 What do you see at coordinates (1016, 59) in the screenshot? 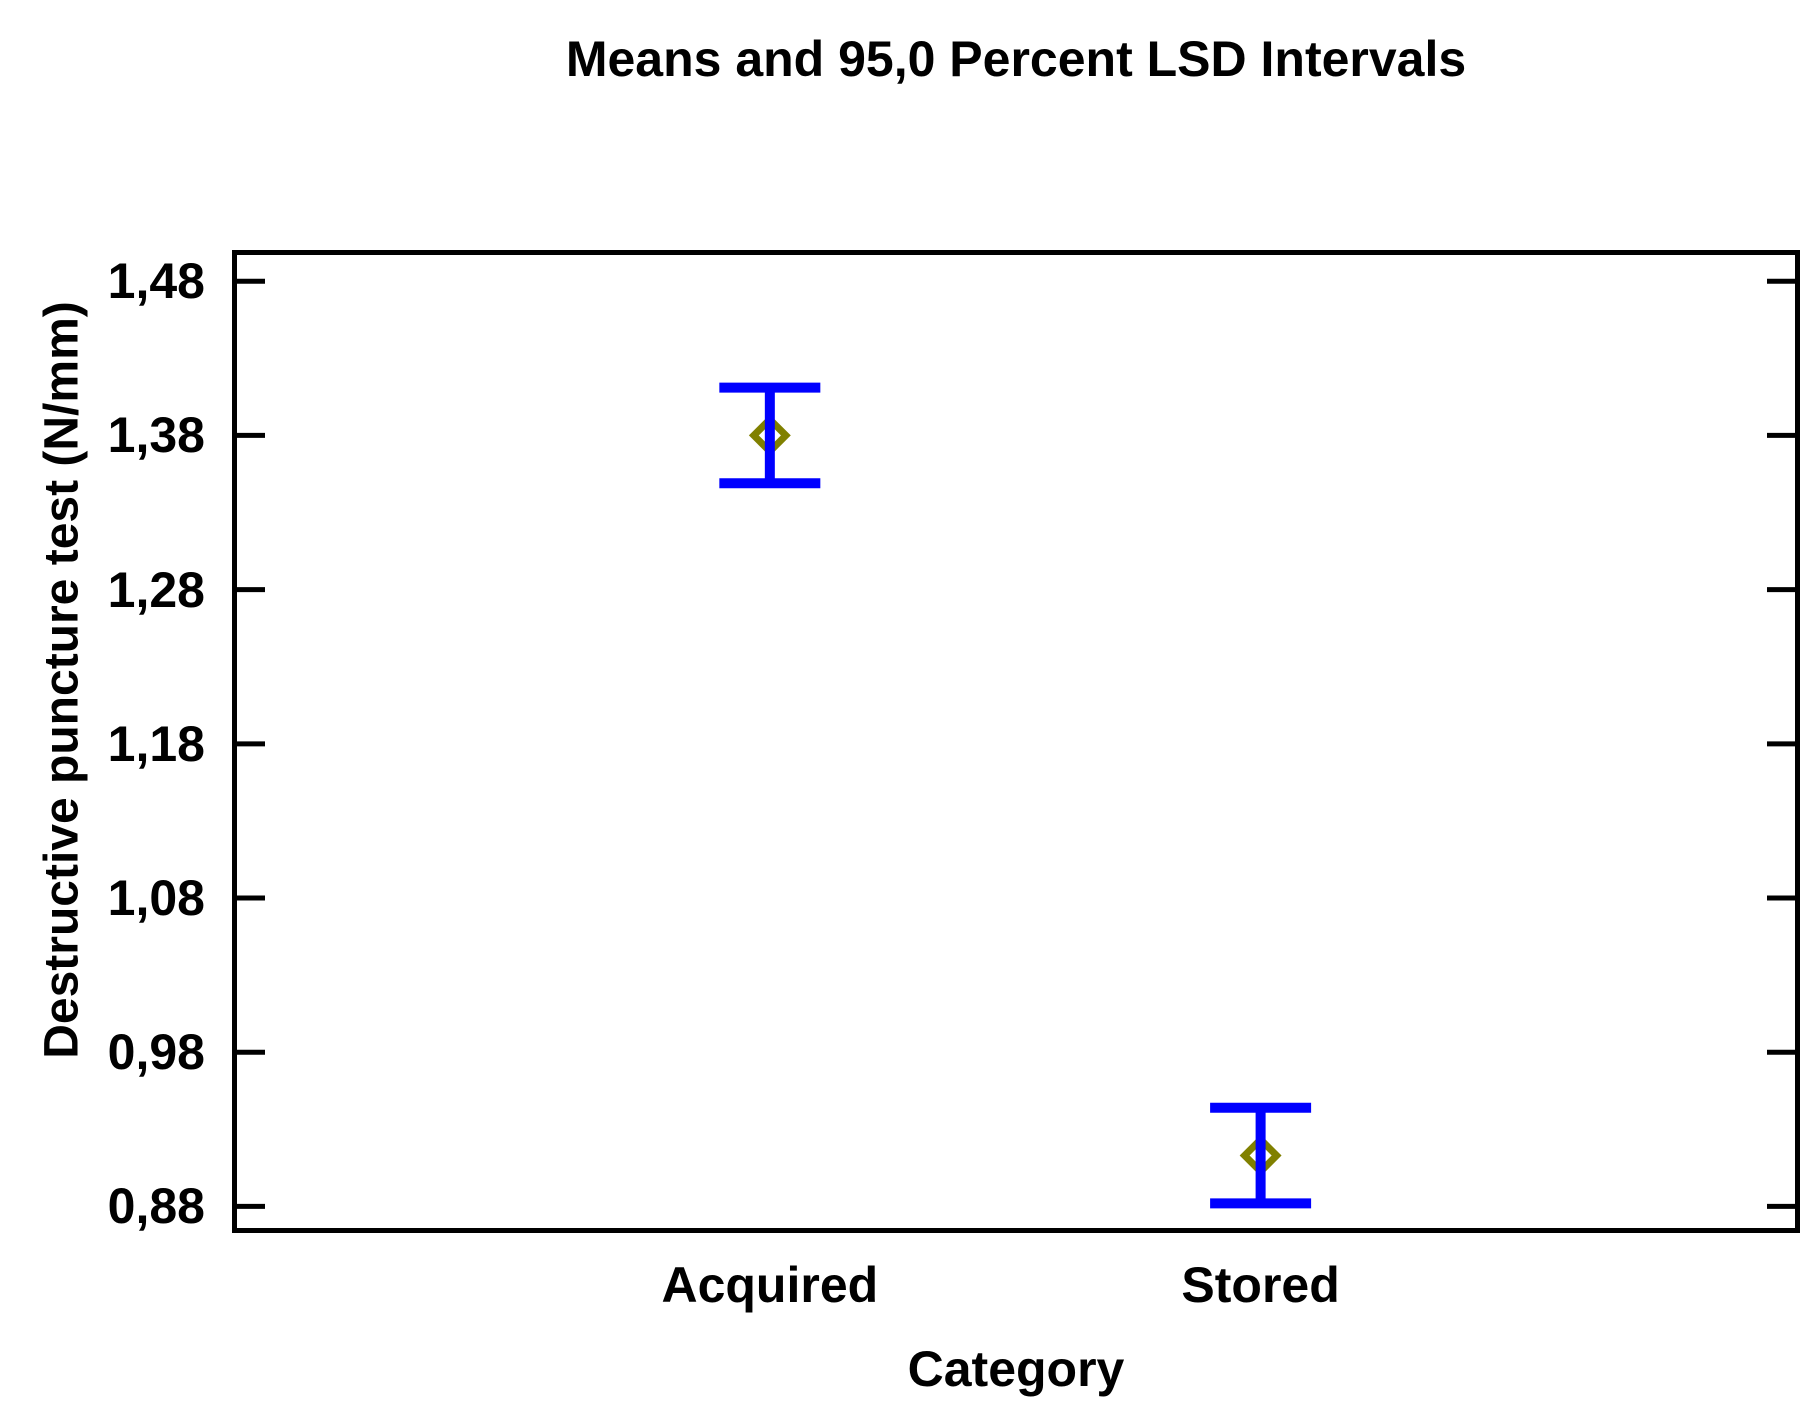
I see `chart-title: Means and 95,0 Percent LSD Intervals` at bounding box center [1016, 59].